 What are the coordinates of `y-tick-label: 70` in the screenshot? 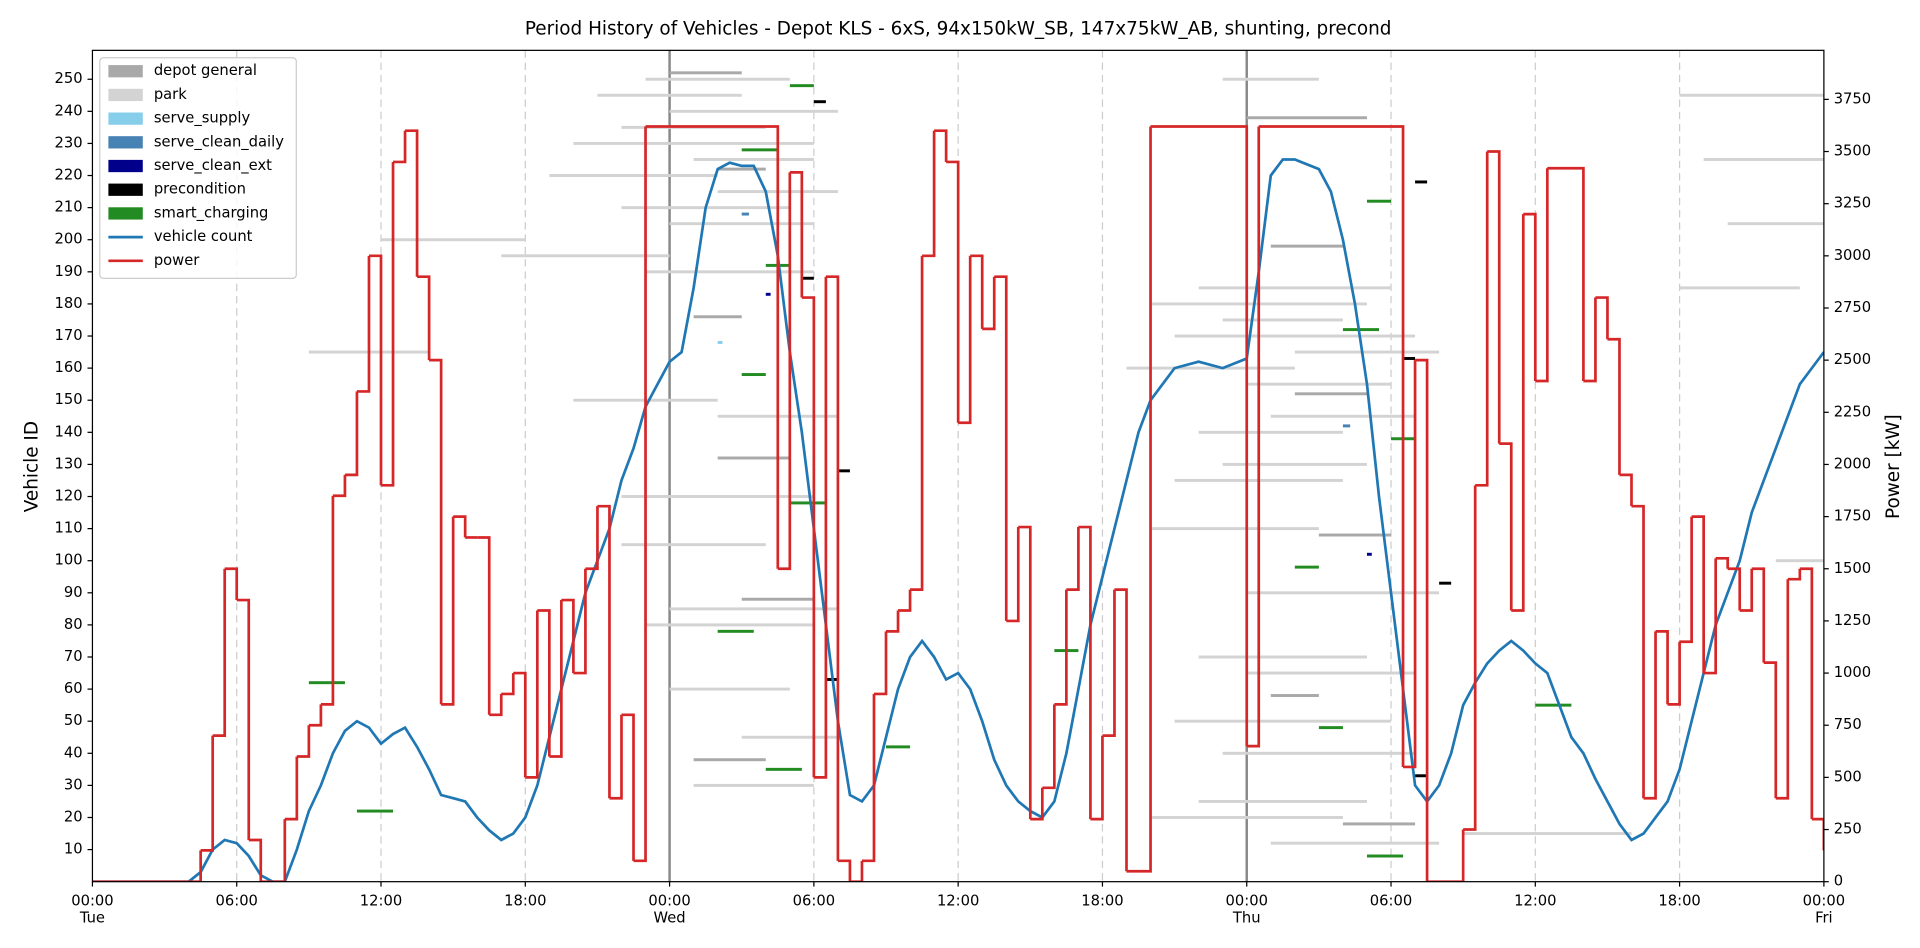 It's located at (73, 656).